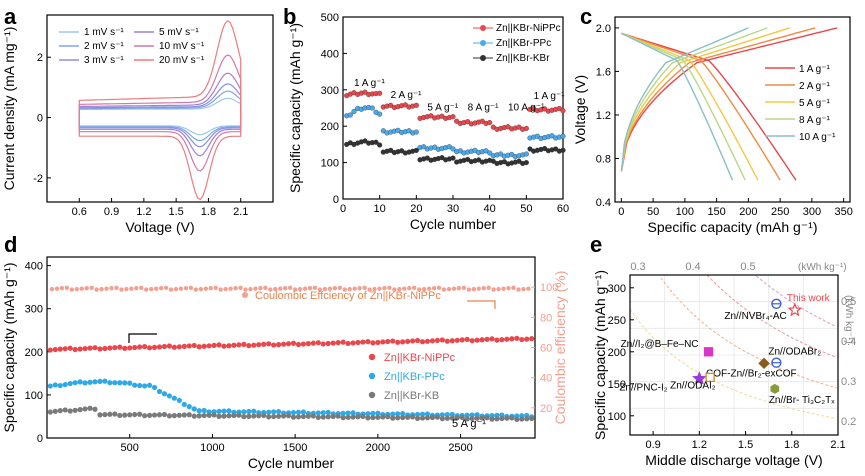 This screenshot has height=476, width=865. What do you see at coordinates (40, 119) in the screenshot?
I see `panel-a-ytick-label: 0` at bounding box center [40, 119].